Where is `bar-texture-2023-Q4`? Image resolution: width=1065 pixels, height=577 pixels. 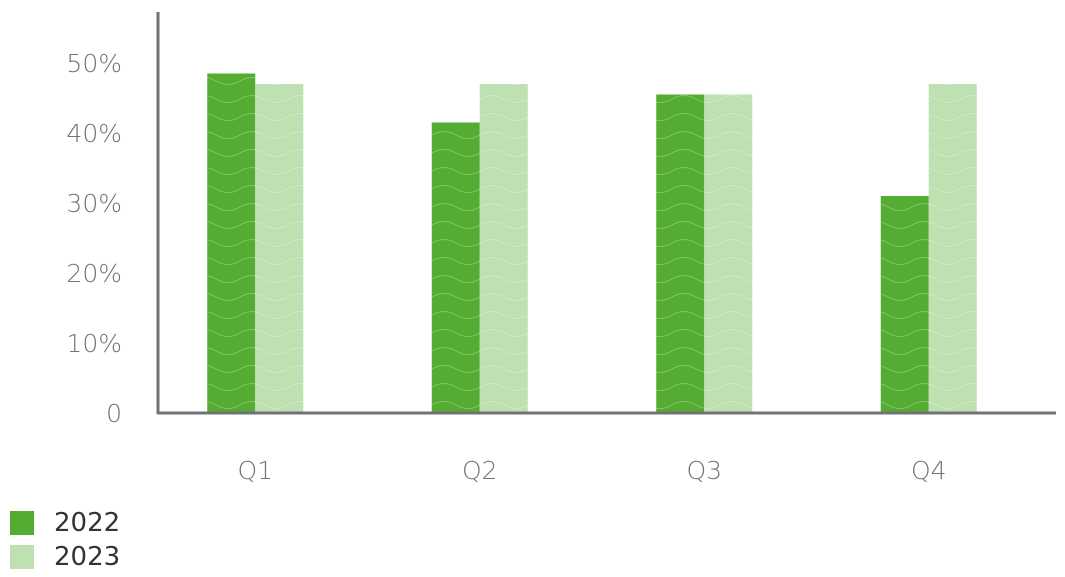 bar-texture-2023-Q4 is located at coordinates (952, 248).